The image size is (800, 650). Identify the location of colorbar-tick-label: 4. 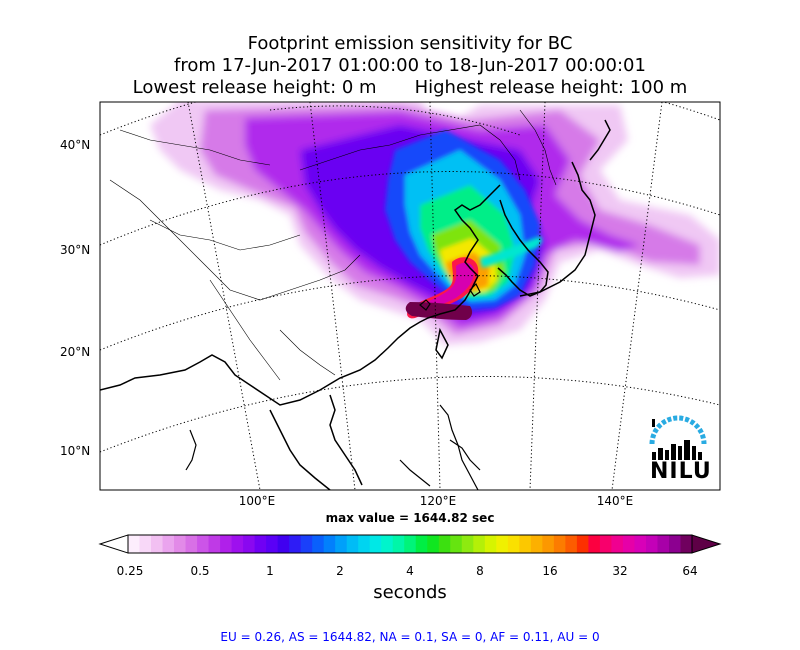
(410, 571).